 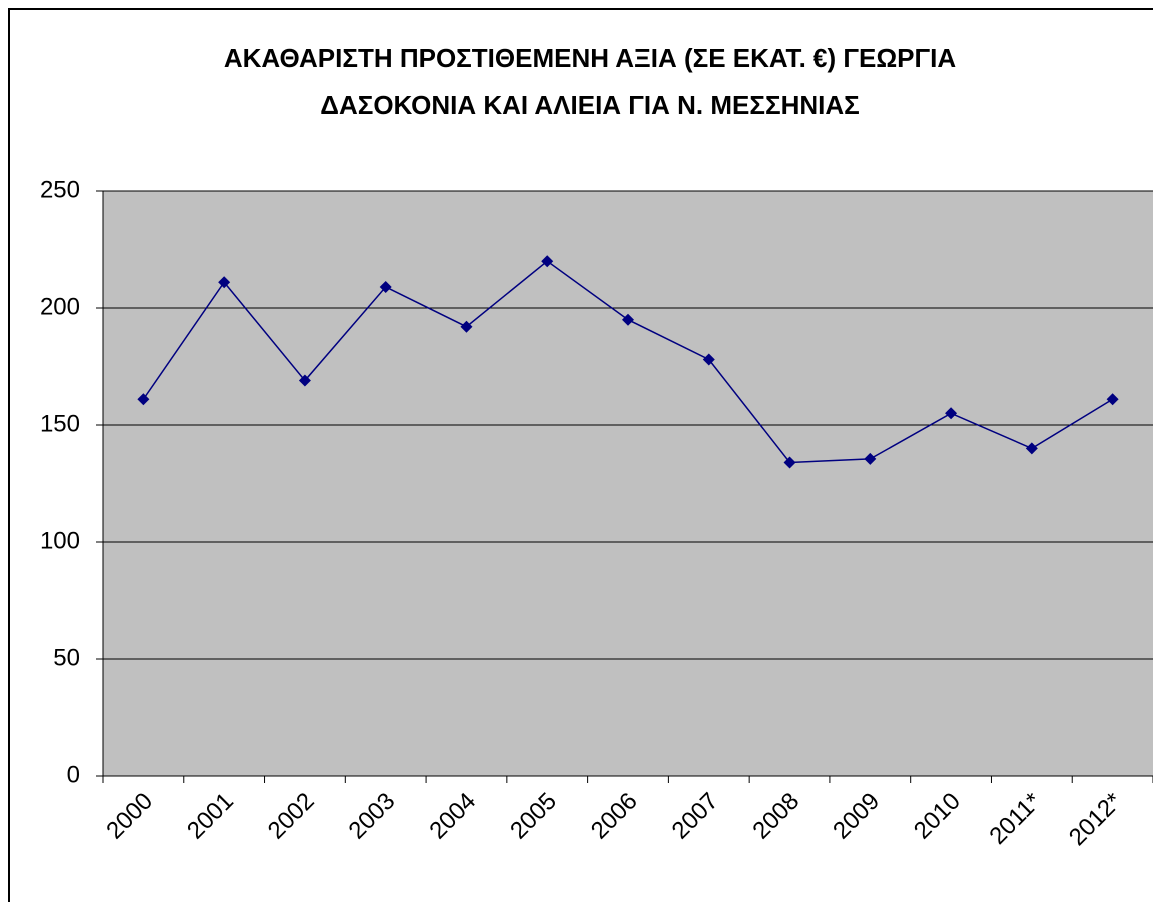 What do you see at coordinates (60, 189) in the screenshot?
I see `y-tick-label: 250` at bounding box center [60, 189].